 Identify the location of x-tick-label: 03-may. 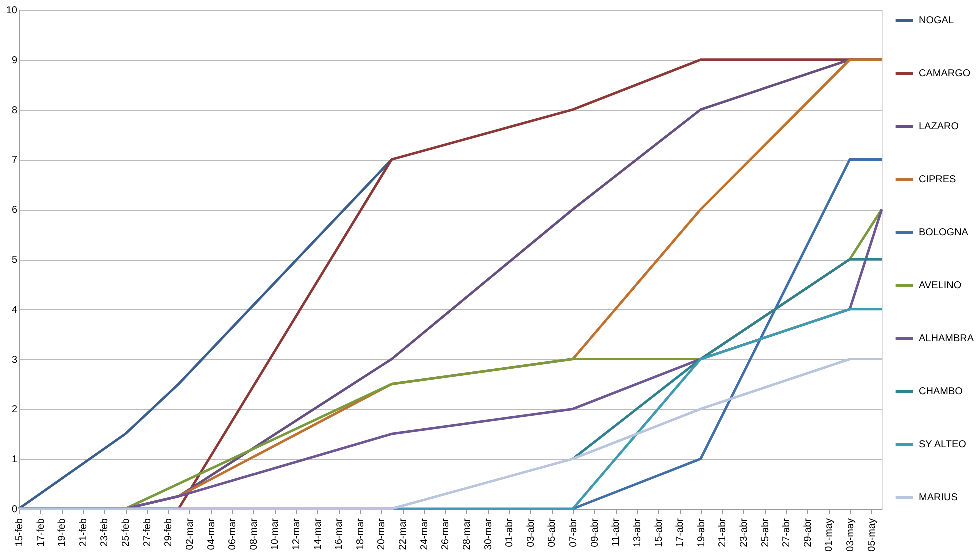
(851, 535).